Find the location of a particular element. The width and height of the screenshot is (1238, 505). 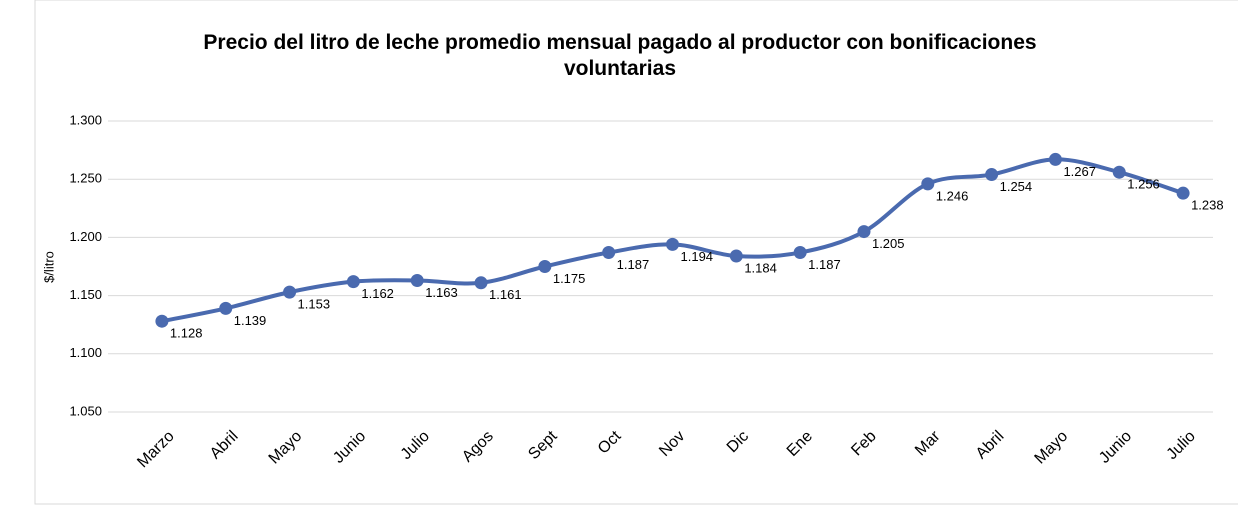

data-label: 1.238 is located at coordinates (1207, 205).